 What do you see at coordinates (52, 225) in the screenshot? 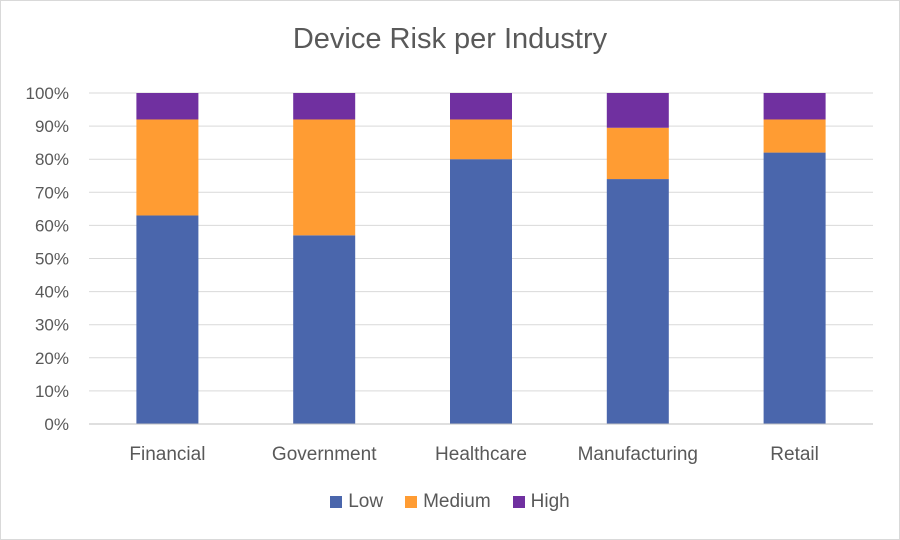
I see `y-tick-label: 60%` at bounding box center [52, 225].